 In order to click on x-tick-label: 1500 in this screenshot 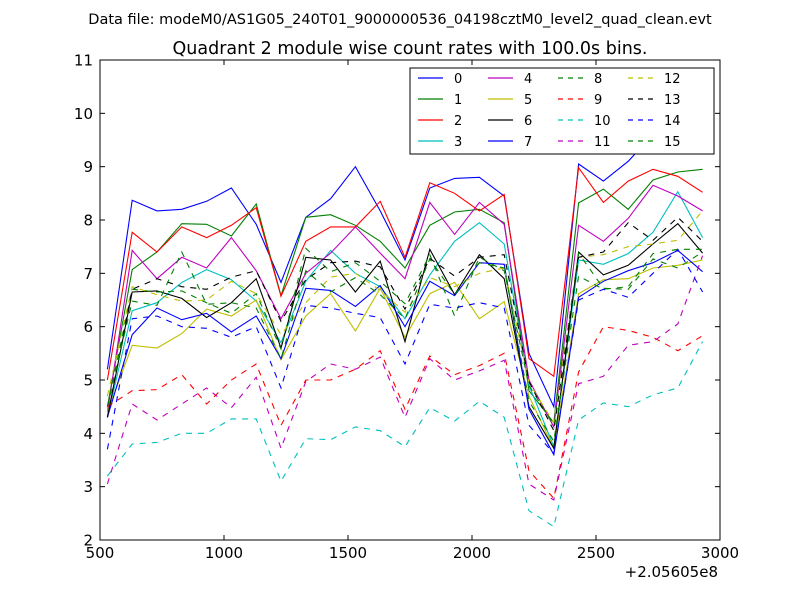, I will do `click(348, 553)`.